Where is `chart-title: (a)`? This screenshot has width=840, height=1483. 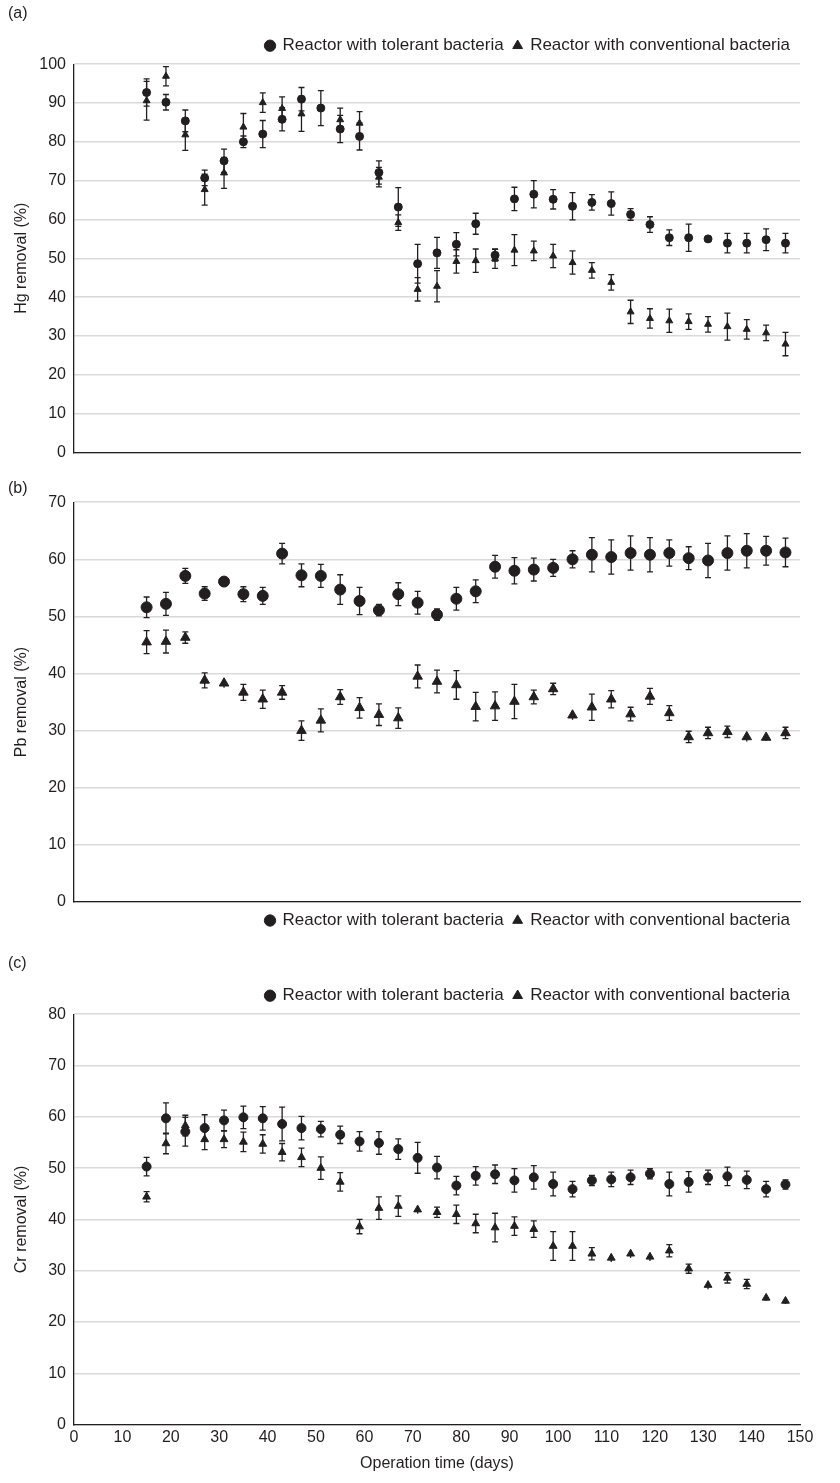 chart-title: (a) is located at coordinates (18, 13).